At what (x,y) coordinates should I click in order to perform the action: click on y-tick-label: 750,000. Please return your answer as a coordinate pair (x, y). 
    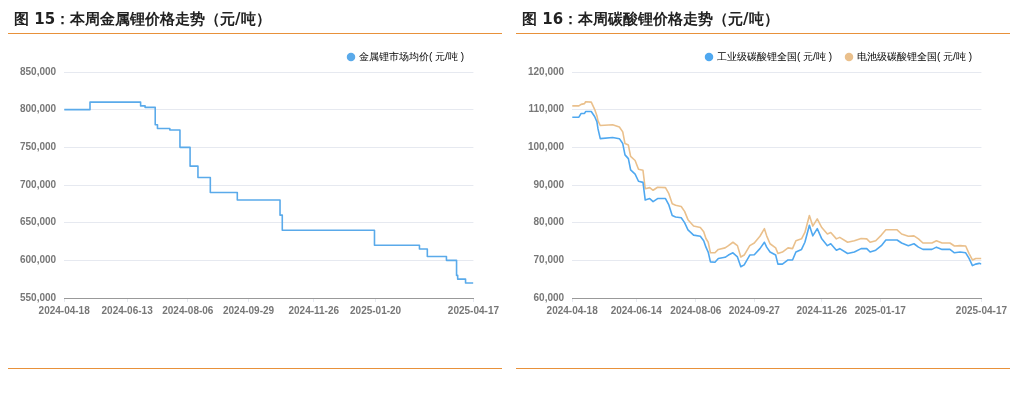
    Looking at the image, I should click on (38, 147).